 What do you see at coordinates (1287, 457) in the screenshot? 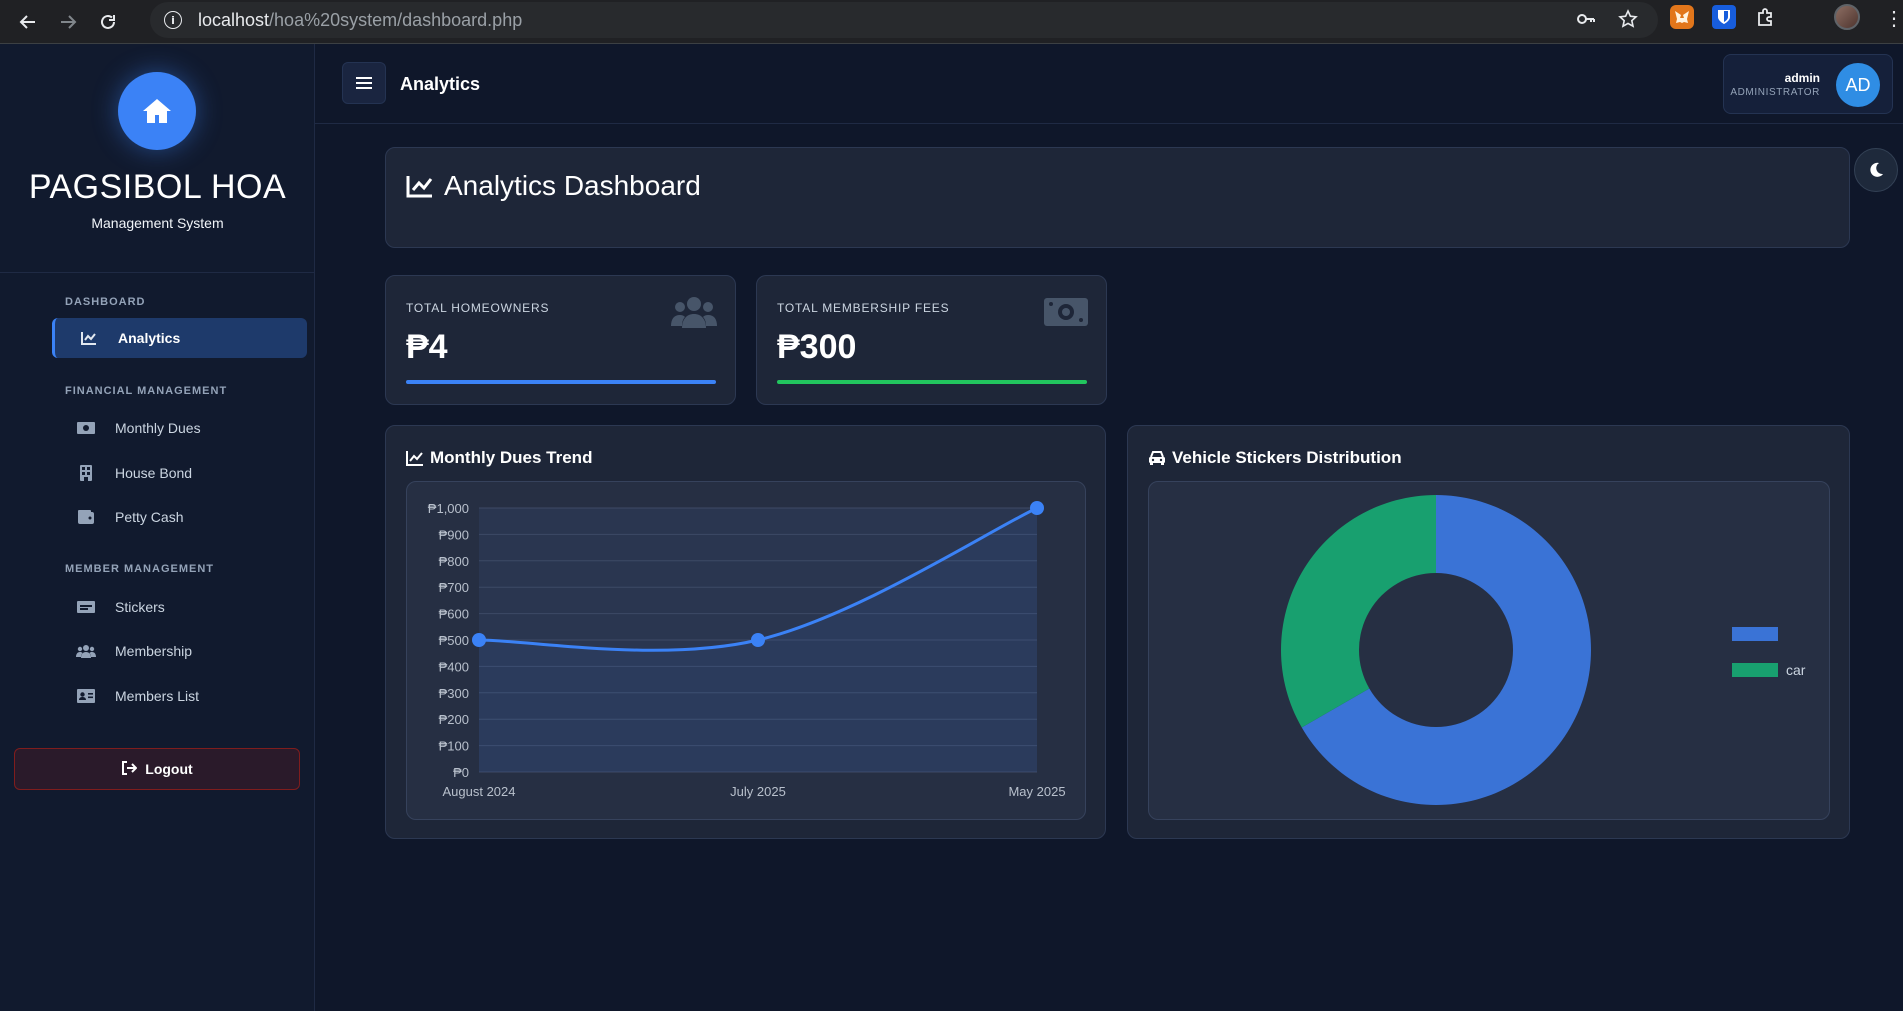
I see `chart-title-text: Vehicle Stickers Distribution` at bounding box center [1287, 457].